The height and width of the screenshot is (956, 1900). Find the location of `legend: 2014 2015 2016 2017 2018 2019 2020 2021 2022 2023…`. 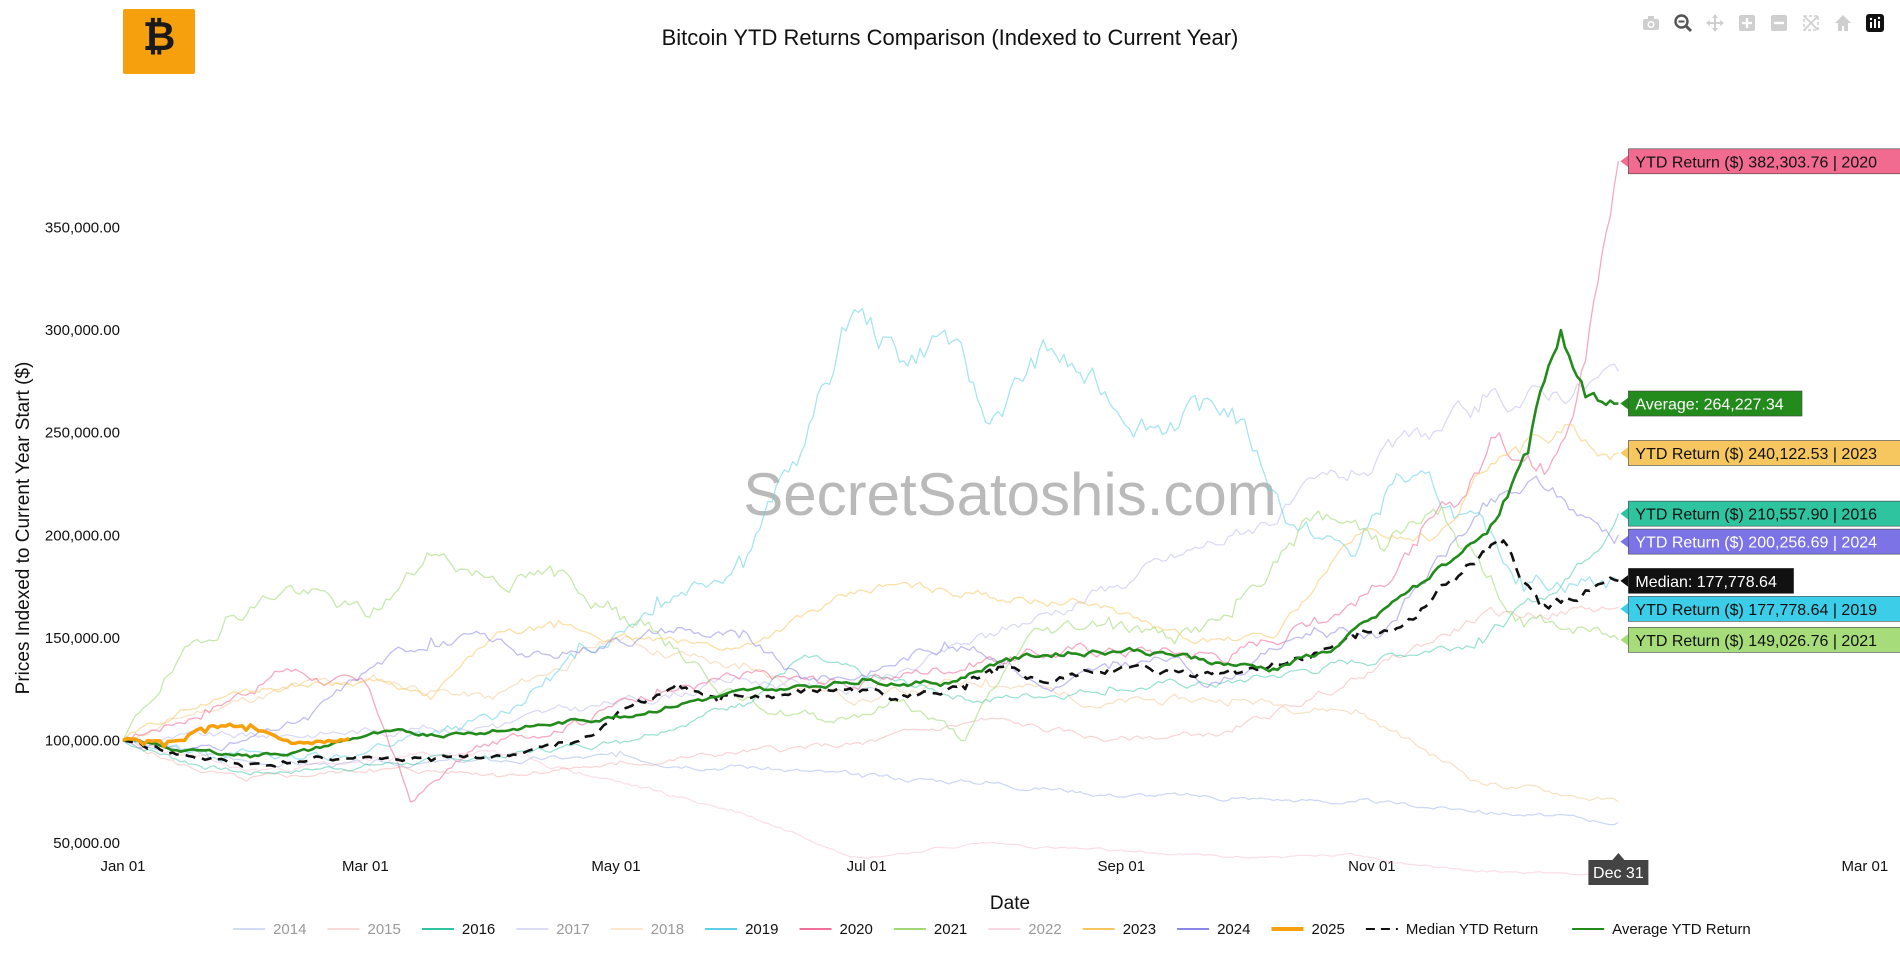

legend: 2014 2015 2016 2017 2018 2019 2020 2021 2022 2023… is located at coordinates (992, 929).